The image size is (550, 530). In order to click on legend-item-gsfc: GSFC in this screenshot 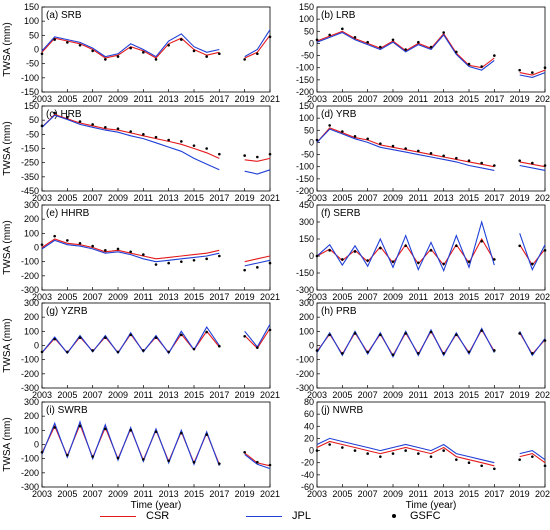, I will do `click(416, 516)`.